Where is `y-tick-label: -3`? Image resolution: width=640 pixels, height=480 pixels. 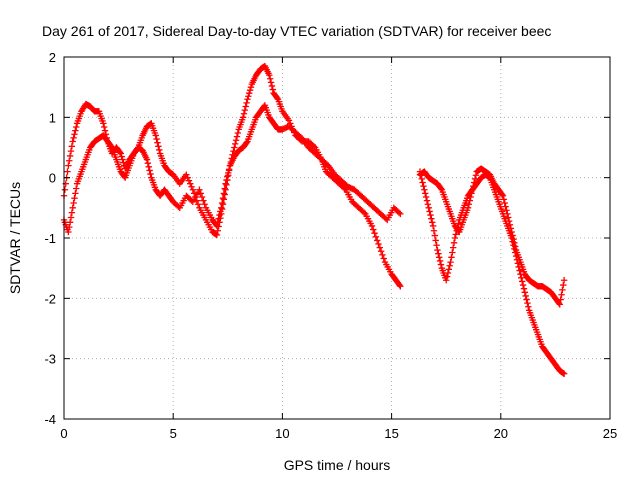
y-tick-label: -3 is located at coordinates (50, 359).